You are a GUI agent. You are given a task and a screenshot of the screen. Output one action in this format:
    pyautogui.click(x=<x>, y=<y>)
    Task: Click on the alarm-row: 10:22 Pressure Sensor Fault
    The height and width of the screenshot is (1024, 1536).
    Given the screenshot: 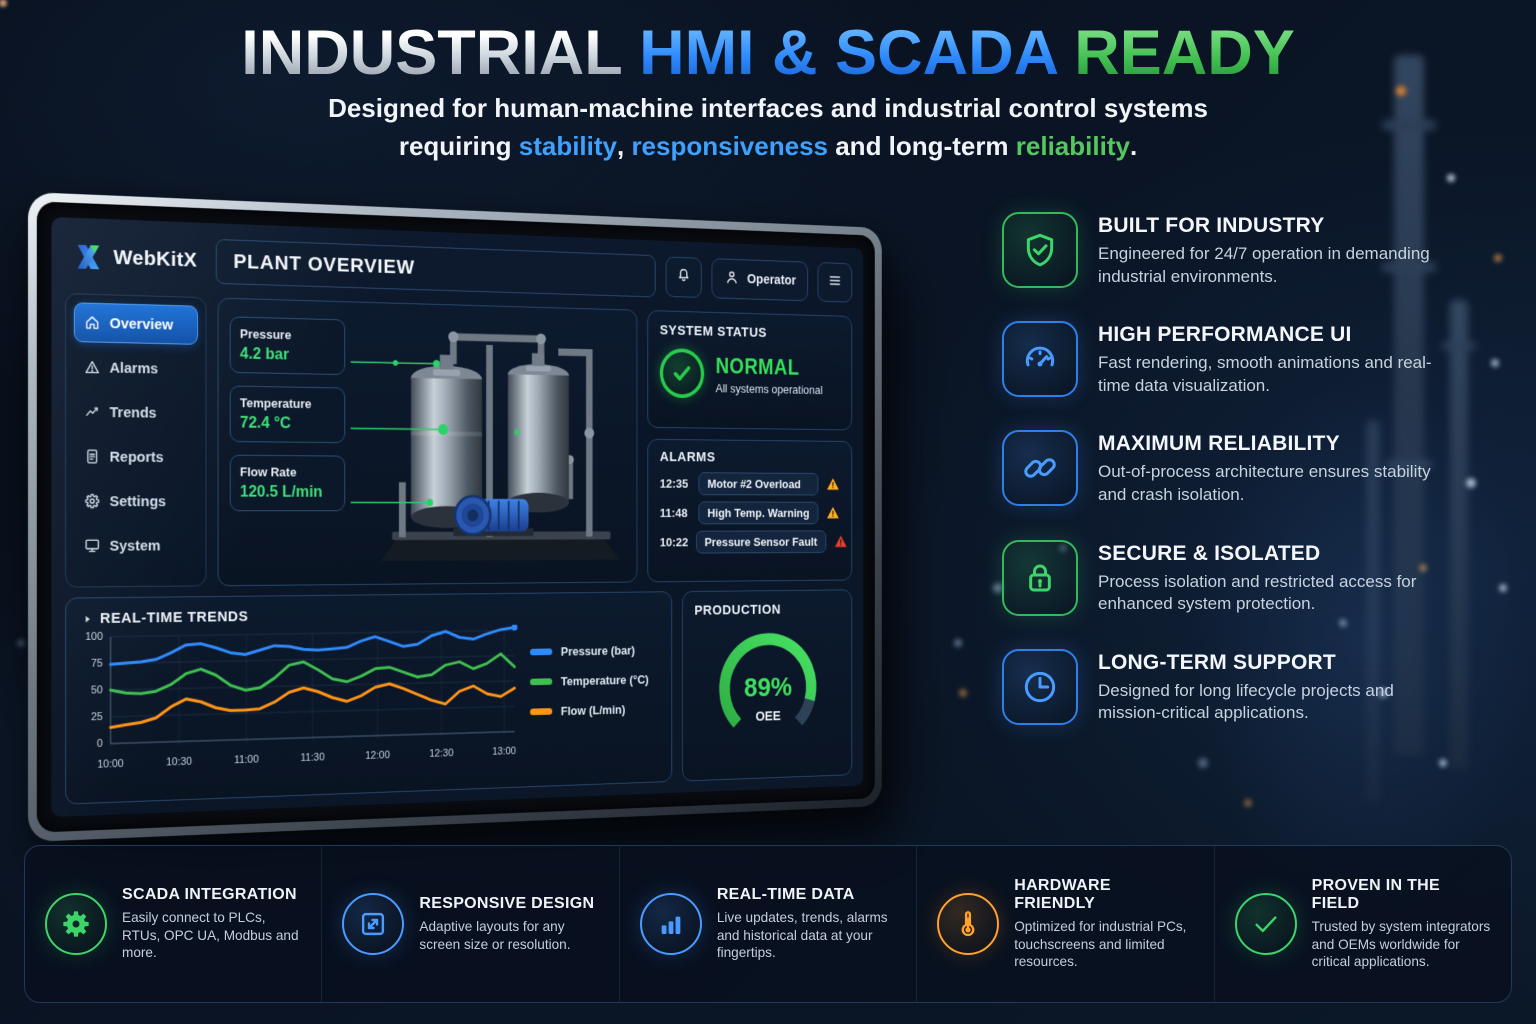 What is the action you would take?
    pyautogui.click(x=753, y=542)
    